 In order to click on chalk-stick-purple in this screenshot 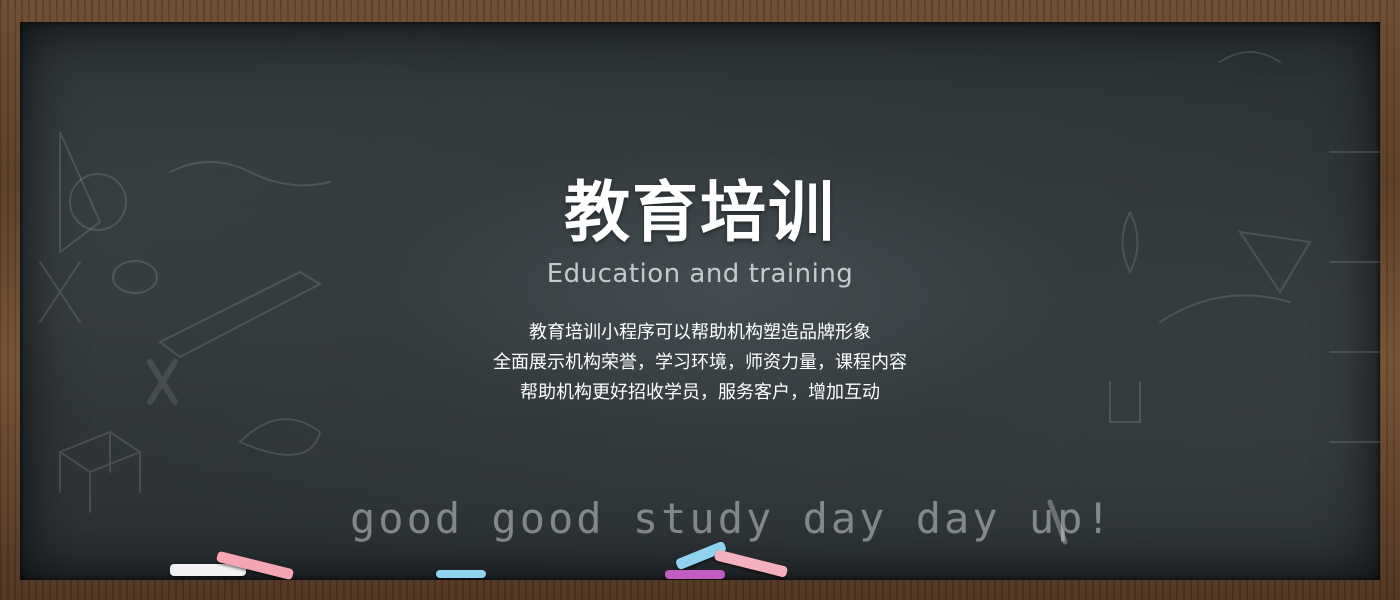, I will do `click(695, 574)`.